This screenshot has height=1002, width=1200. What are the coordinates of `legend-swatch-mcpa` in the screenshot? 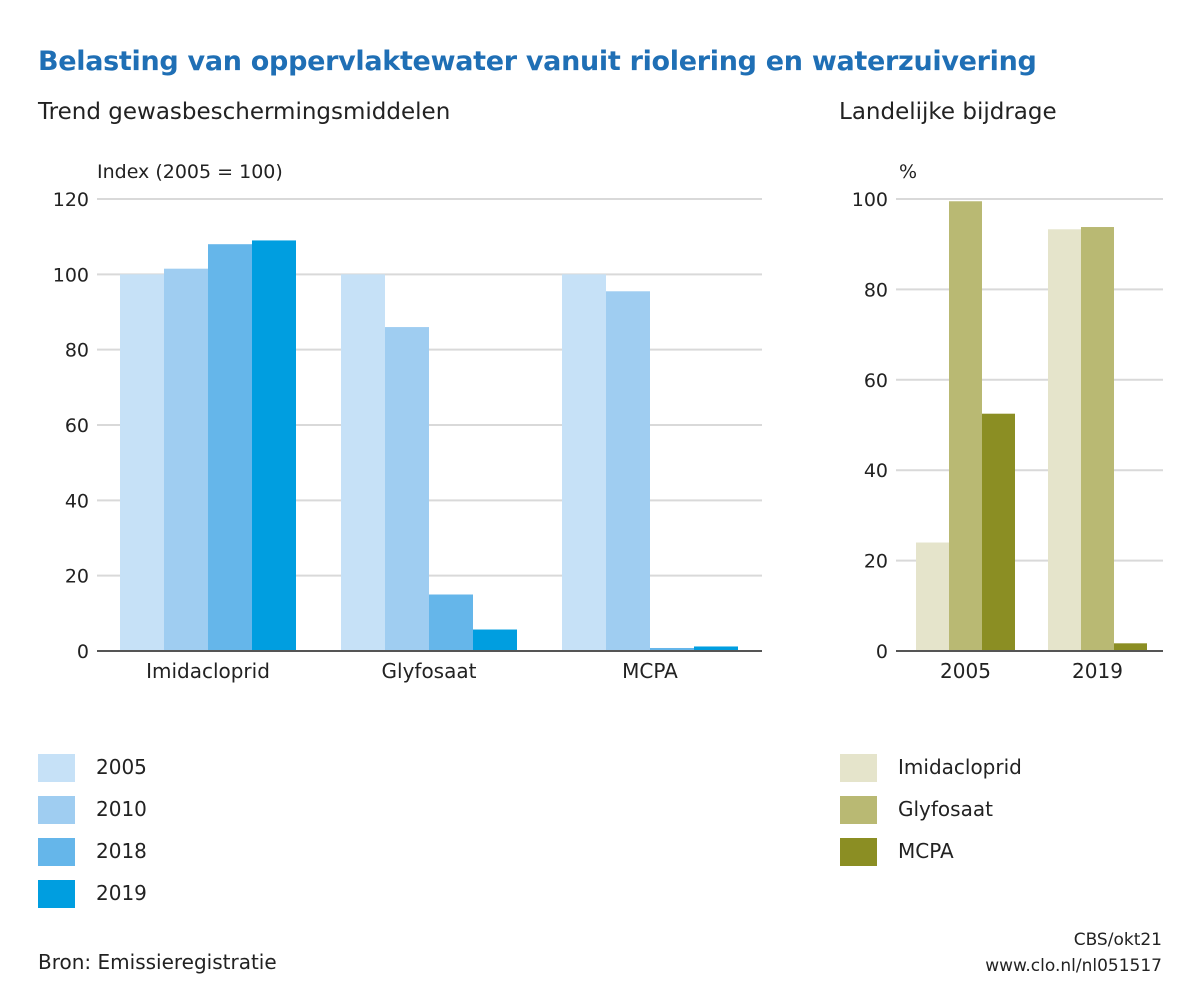 It's located at (858, 852).